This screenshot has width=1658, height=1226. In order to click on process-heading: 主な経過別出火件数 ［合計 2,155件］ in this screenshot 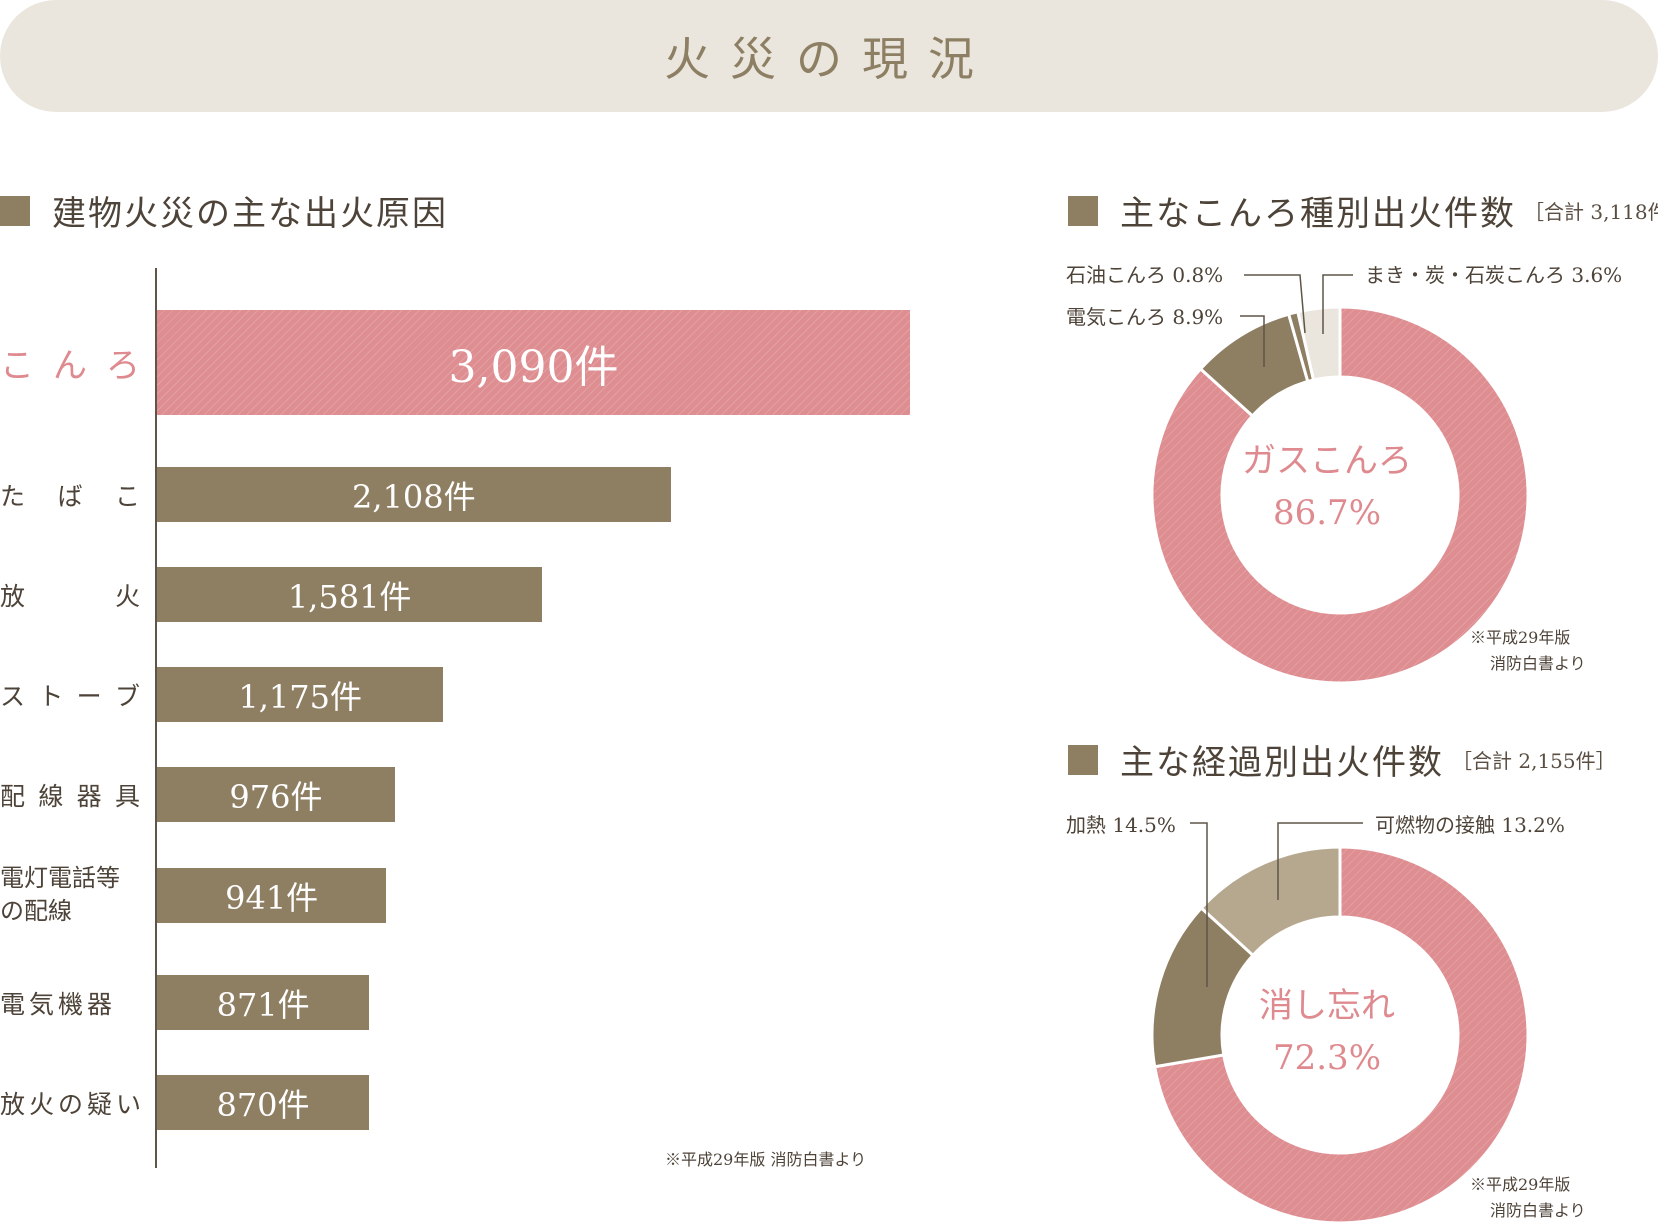, I will do `click(1342, 759)`.